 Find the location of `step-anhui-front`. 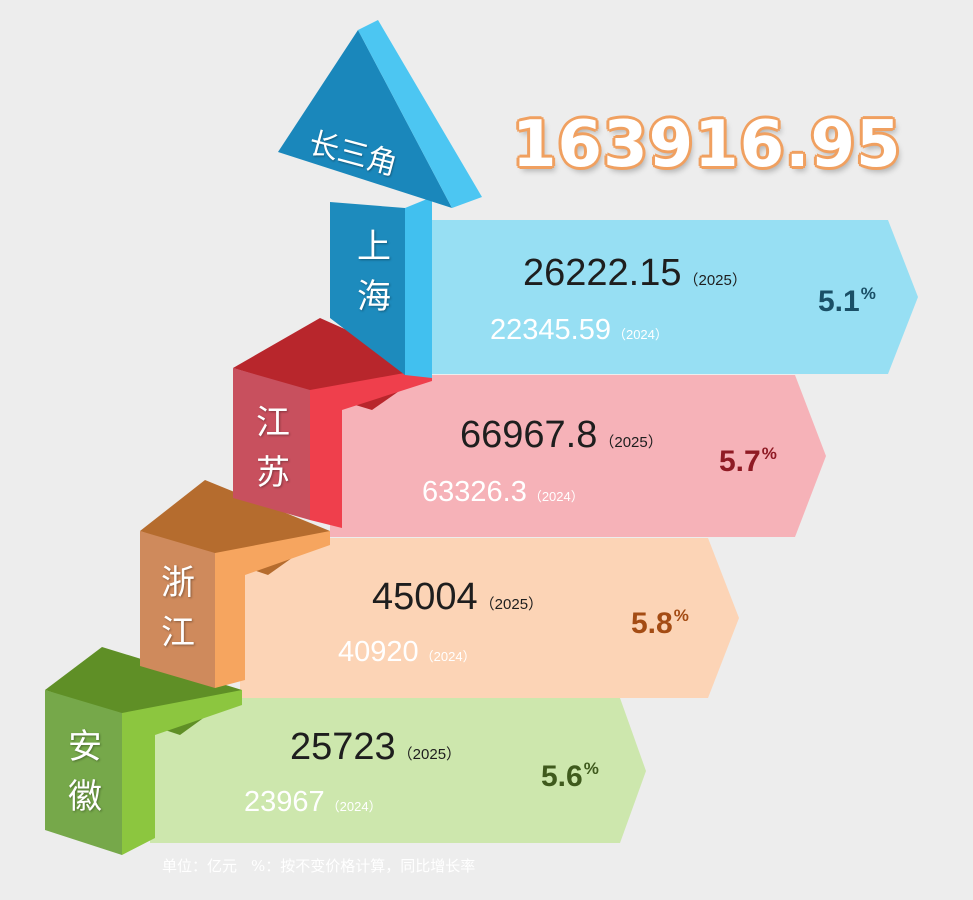

step-anhui-front is located at coordinates (83, 772).